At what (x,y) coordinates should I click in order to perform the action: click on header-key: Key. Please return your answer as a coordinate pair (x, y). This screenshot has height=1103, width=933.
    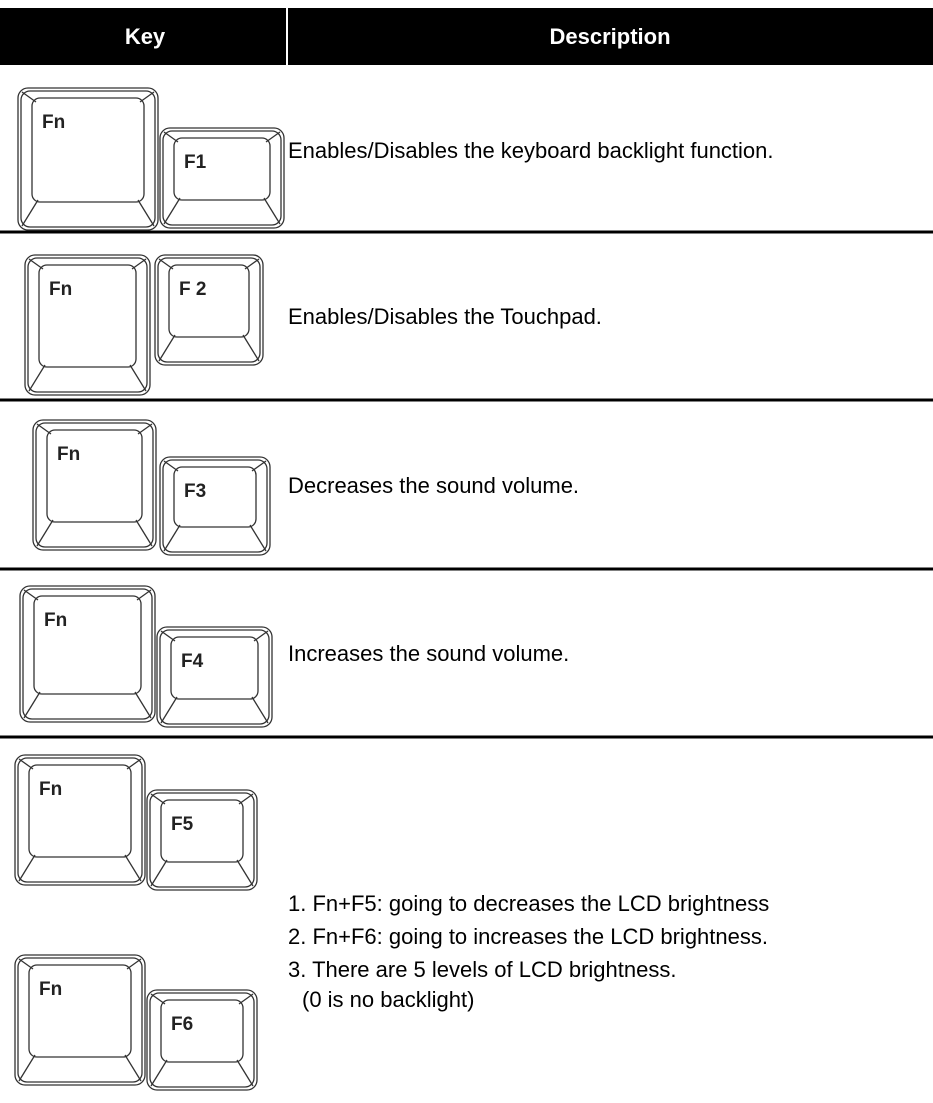
    Looking at the image, I should click on (145, 36).